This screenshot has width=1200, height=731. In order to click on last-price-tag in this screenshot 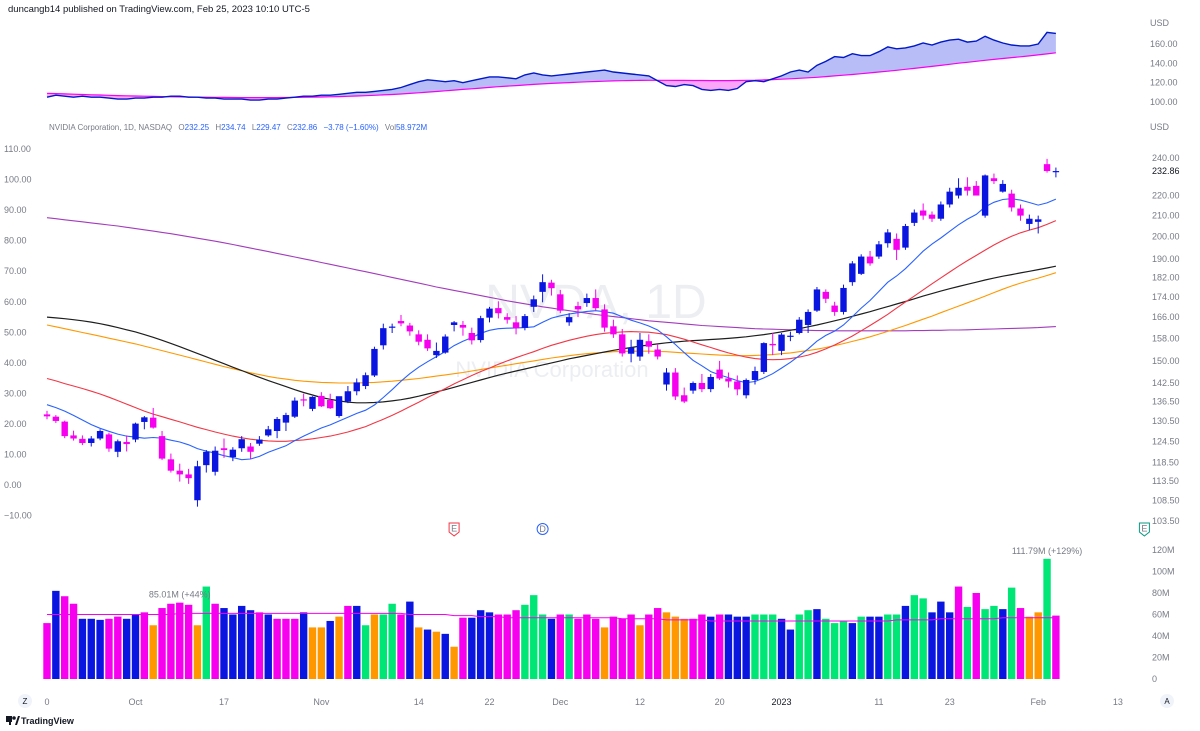, I will do `click(1163, 171)`.